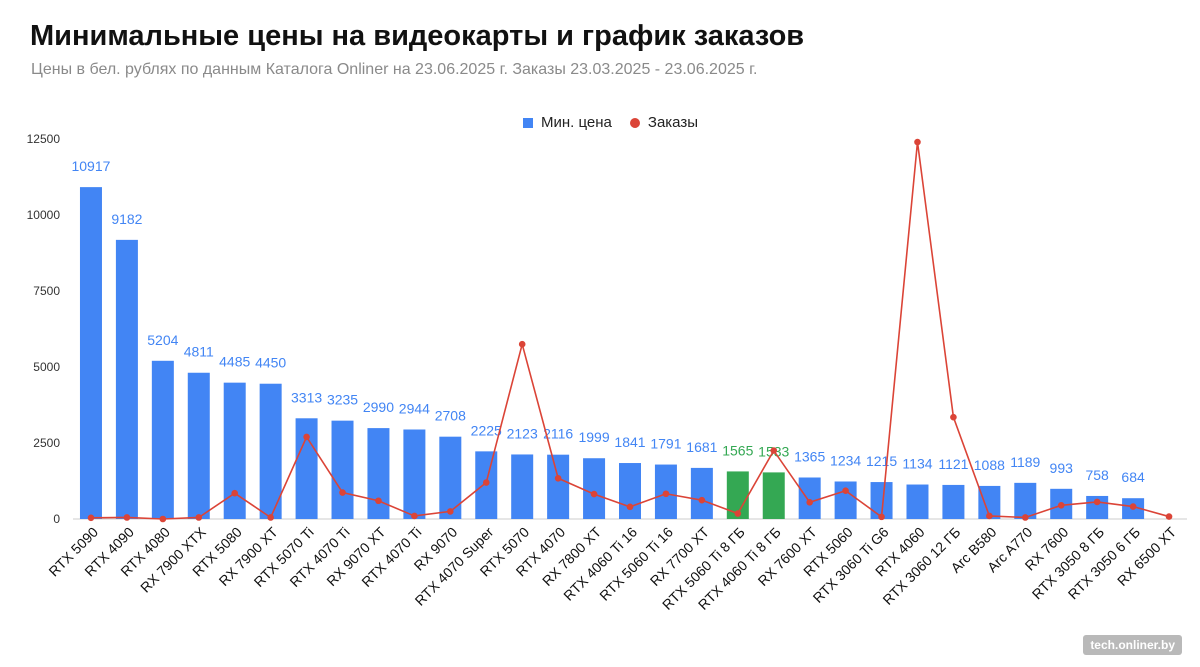 The image size is (1200, 667). I want to click on bar-data-label-1: 9182, so click(126, 219).